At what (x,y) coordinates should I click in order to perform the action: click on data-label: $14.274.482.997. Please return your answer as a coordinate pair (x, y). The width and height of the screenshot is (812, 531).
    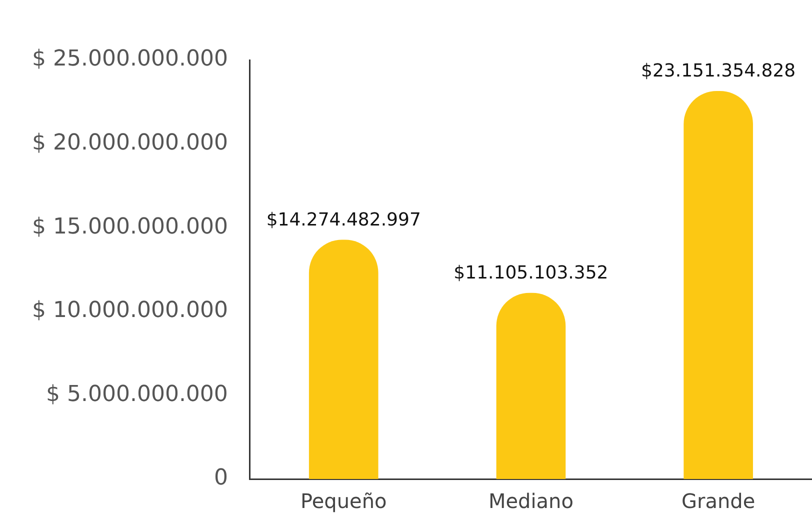
    Looking at the image, I should click on (343, 219).